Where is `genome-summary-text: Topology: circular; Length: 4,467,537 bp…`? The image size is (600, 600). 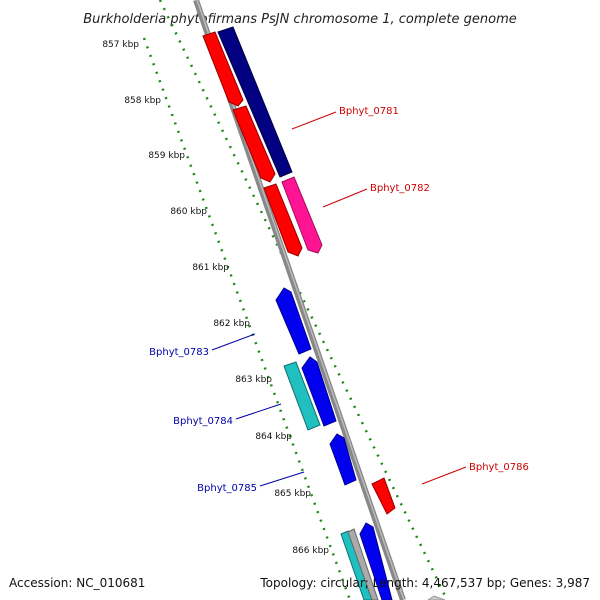
genome-summary-text: Topology: circular; Length: 4,467,537 bp… is located at coordinates (424, 583).